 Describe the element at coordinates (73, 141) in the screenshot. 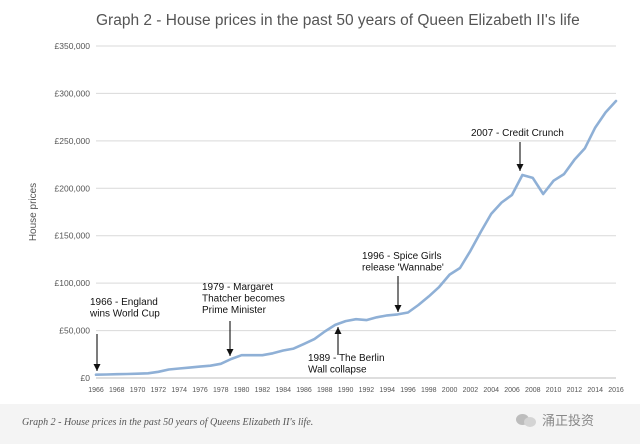

I see `y-tick-label: £250,000` at that location.